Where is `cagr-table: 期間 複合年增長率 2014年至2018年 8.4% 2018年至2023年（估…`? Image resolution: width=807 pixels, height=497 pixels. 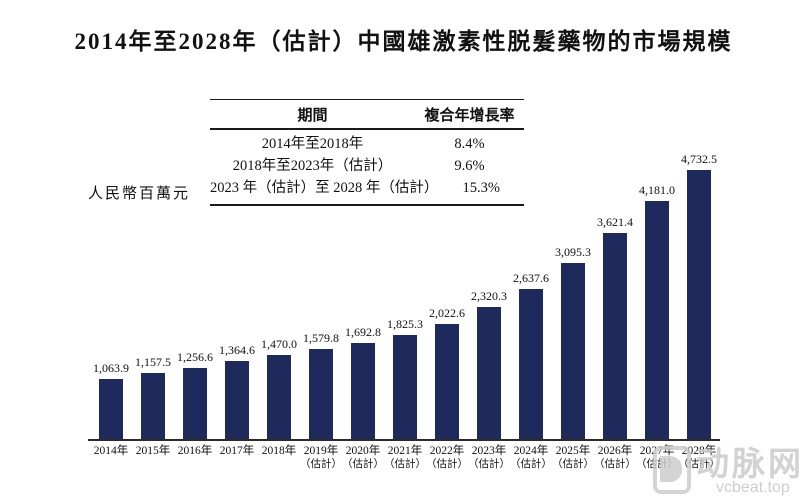 cagr-table: 期間 複合年增長率 2014年至2018年 8.4% 2018年至2023年（估… is located at coordinates (367, 152).